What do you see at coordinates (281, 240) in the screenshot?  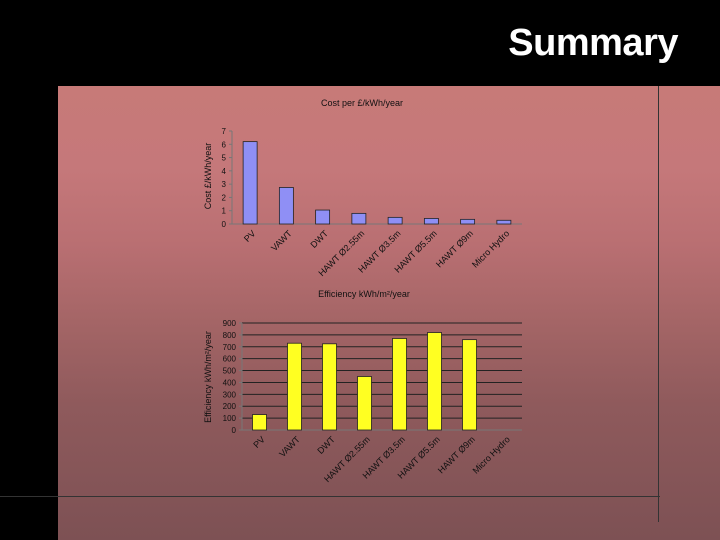 I see `cost-category-label: VAWT` at bounding box center [281, 240].